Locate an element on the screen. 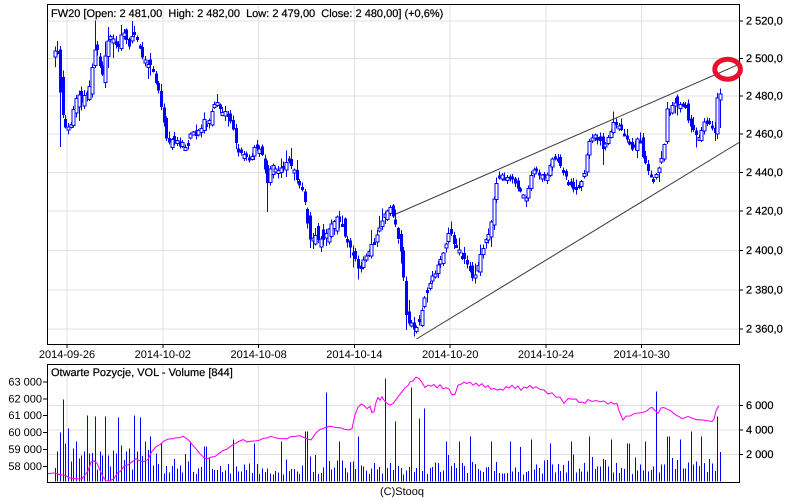 Image resolution: width=800 pixels, height=500 pixels. svg-text: 2014-10-08 is located at coordinates (258, 355).